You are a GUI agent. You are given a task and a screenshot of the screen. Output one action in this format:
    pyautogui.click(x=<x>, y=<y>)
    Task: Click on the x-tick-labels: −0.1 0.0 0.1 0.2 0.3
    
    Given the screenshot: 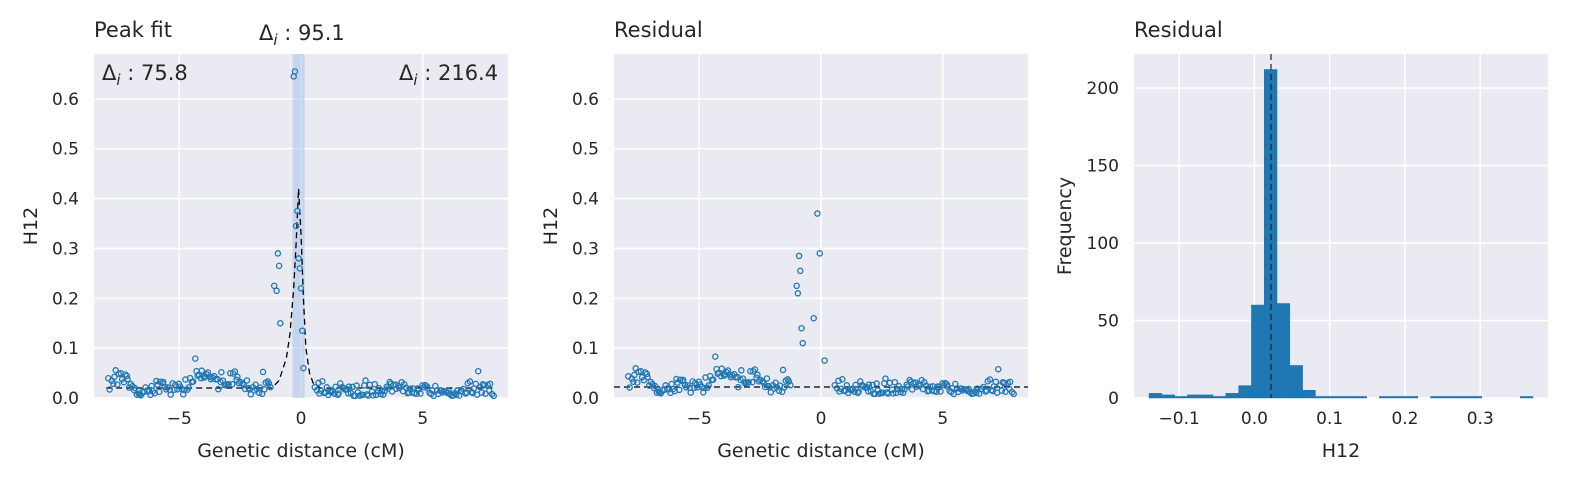 What is the action you would take?
    pyautogui.click(x=1326, y=419)
    